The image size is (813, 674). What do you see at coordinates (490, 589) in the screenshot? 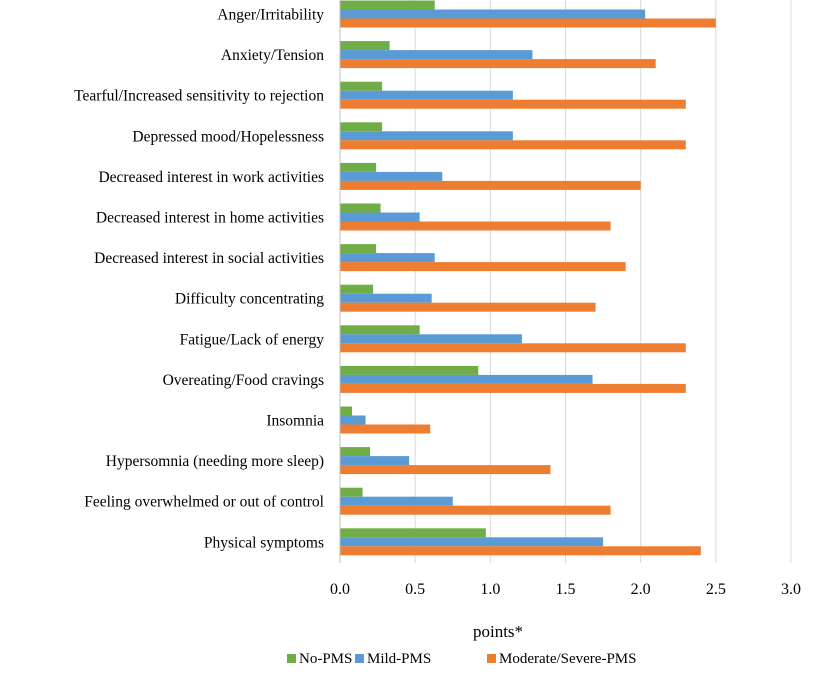
I see `x-tick-label: 1.0` at bounding box center [490, 589].